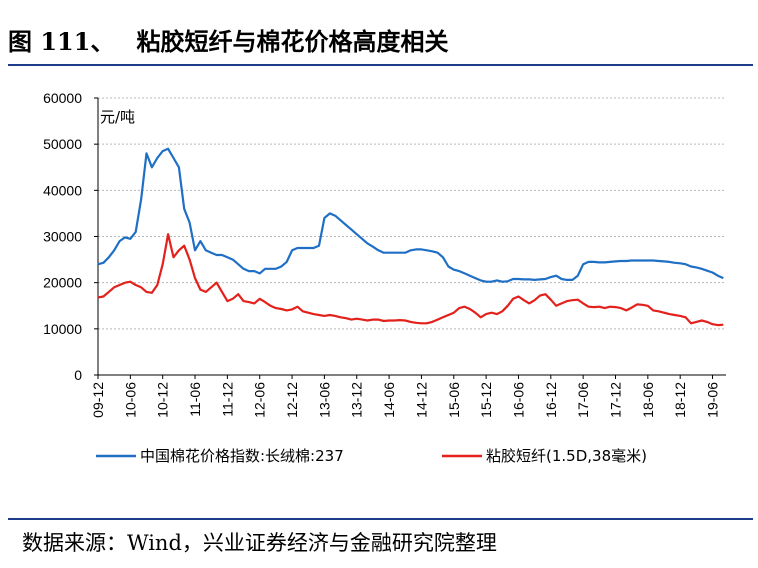 The width and height of the screenshot is (758, 568). Describe the element at coordinates (551, 400) in the screenshot. I see `x-tick-label: 16-12` at that location.